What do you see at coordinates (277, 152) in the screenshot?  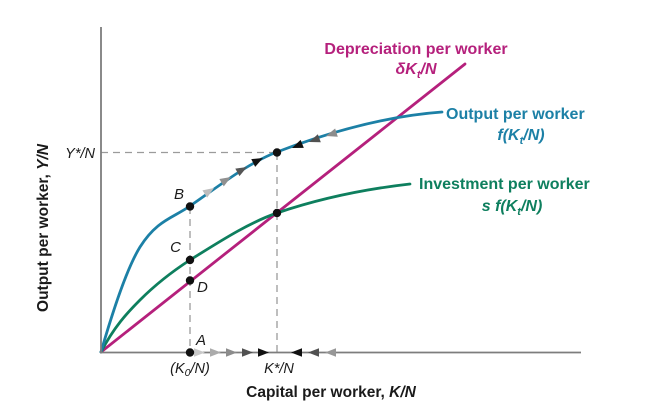 I see `steady-state-output-dot` at bounding box center [277, 152].